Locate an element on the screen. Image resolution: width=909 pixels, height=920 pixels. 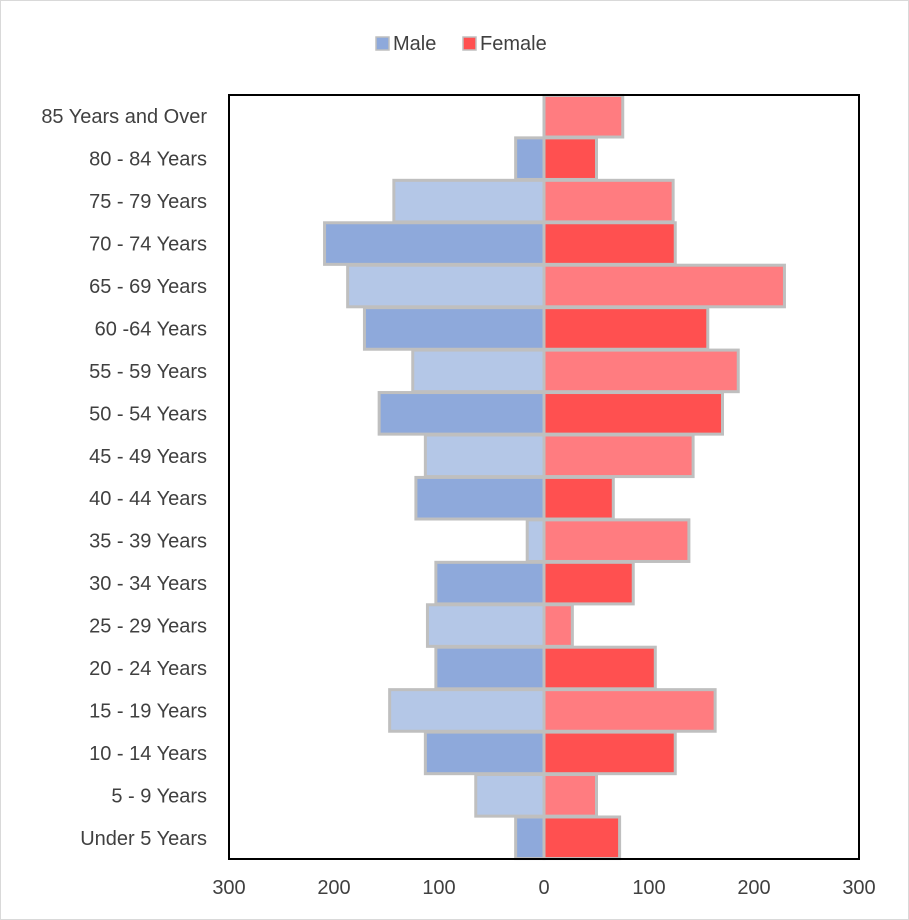
category-label-25-29-years: 25 - 29 Years is located at coordinates (148, 627).